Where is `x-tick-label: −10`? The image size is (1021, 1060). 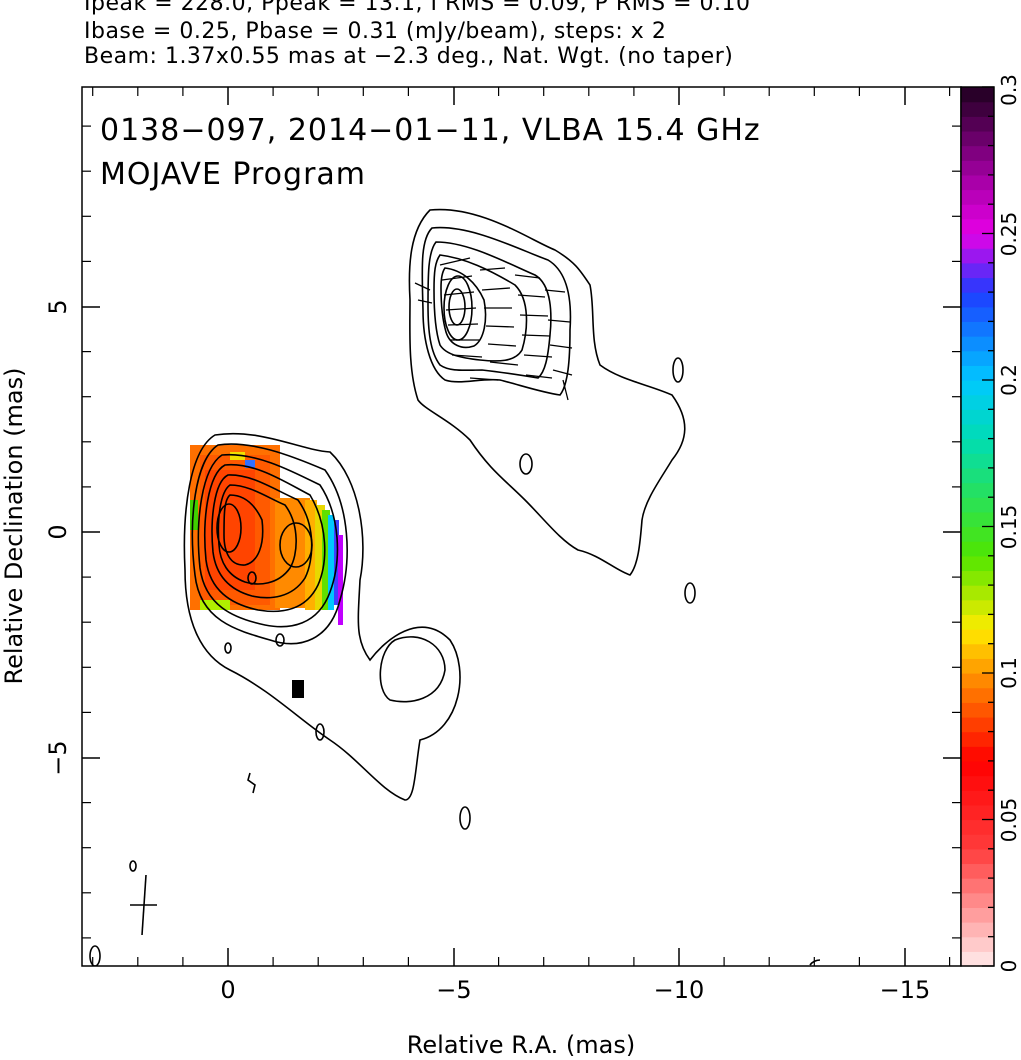
x-tick-label: −10 is located at coordinates (679, 990).